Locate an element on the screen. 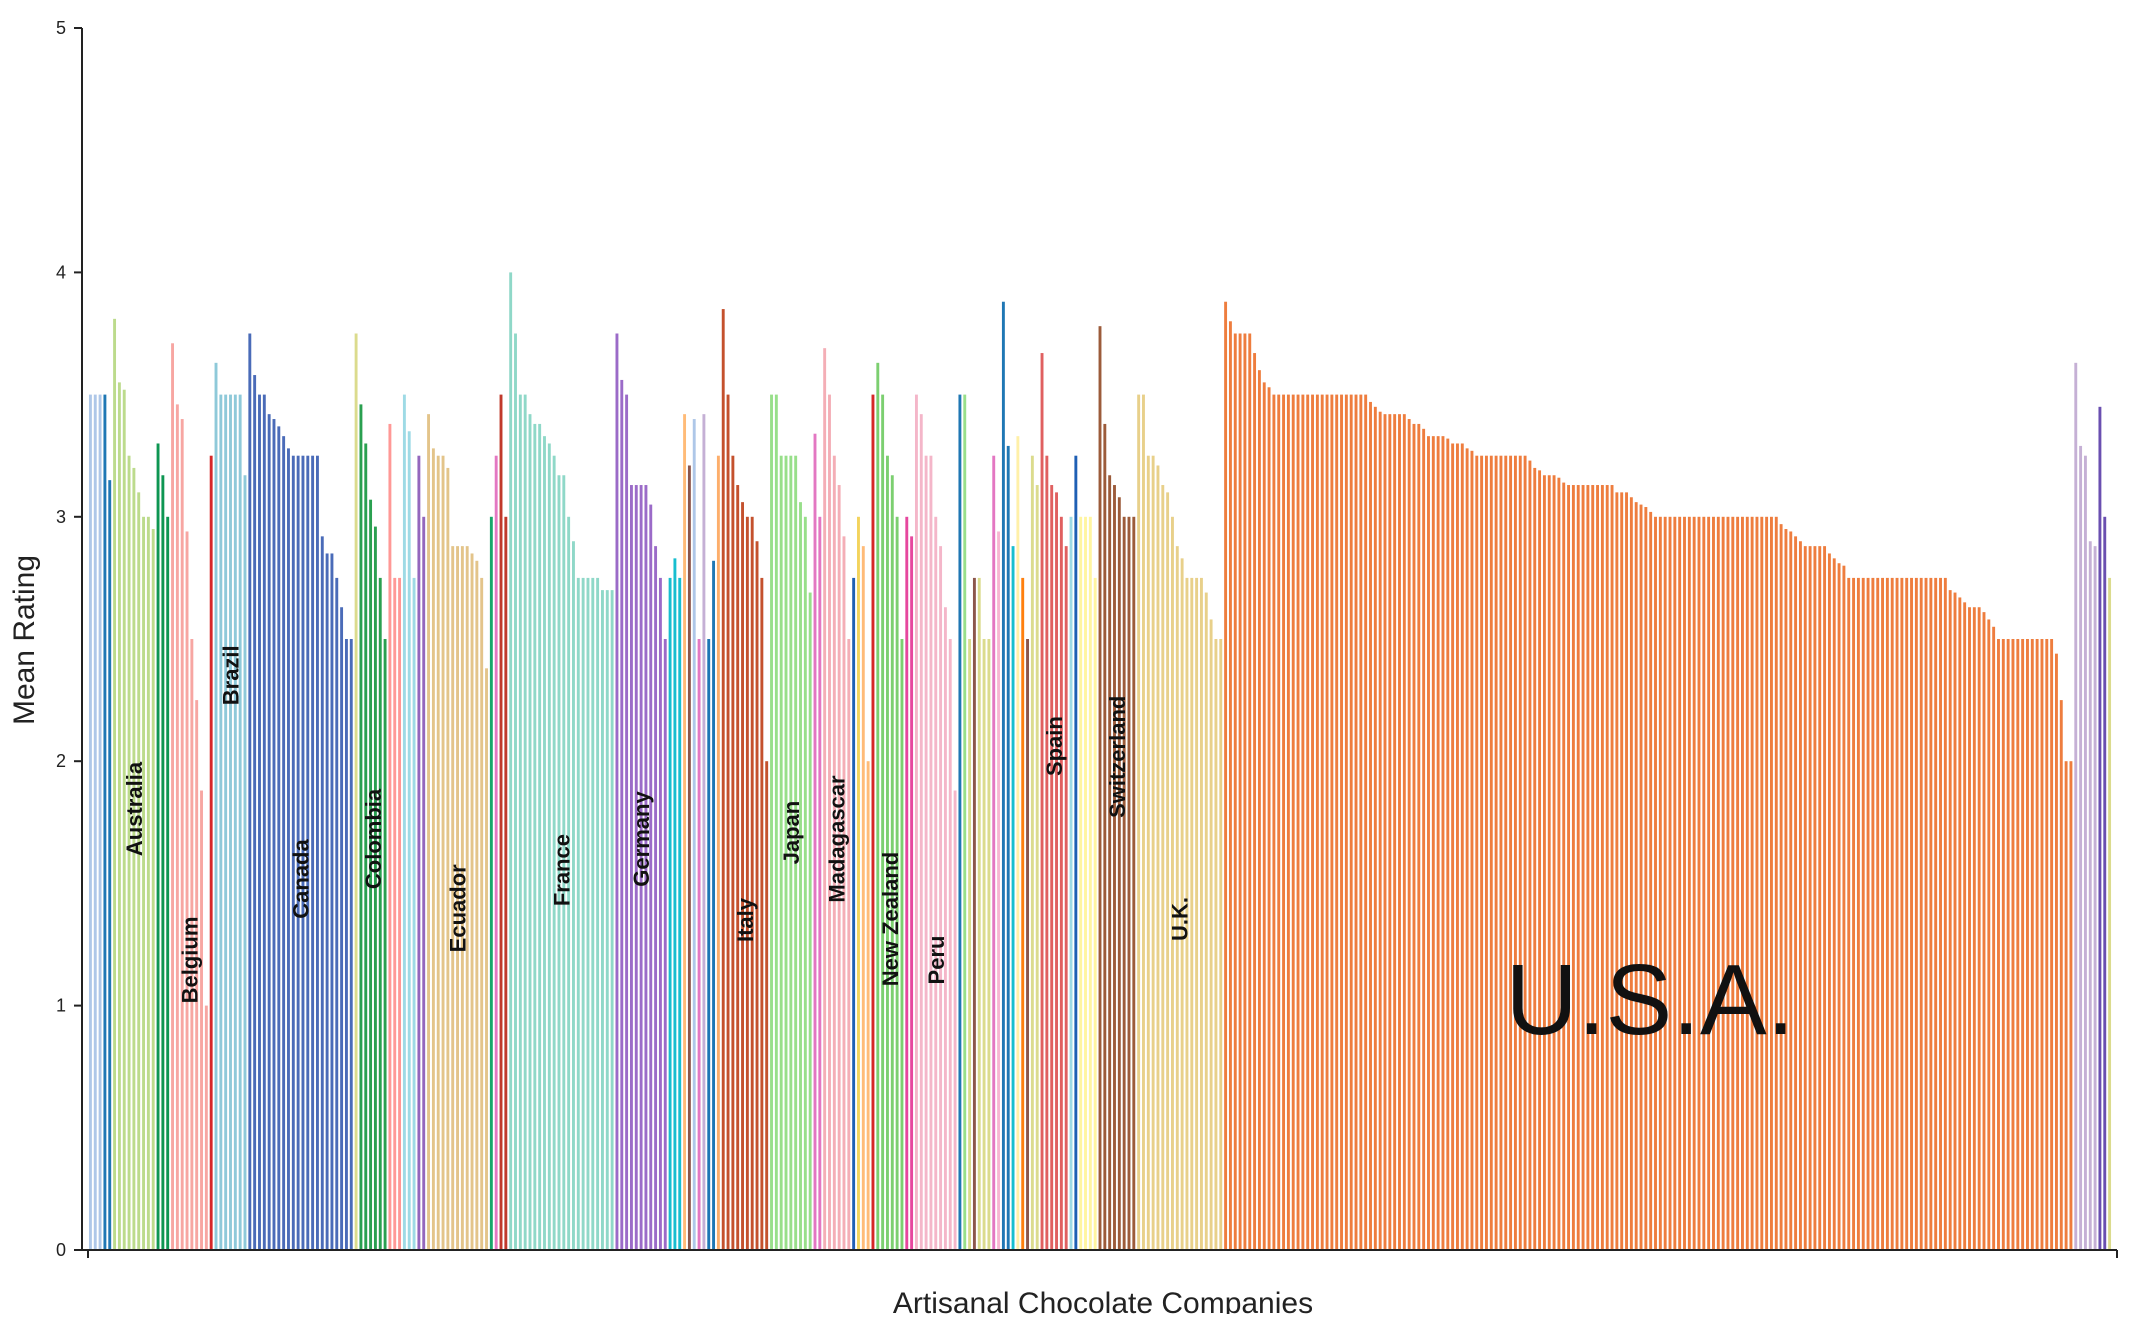 The width and height of the screenshot is (2130, 1319). y-tick-label: 0 is located at coordinates (61, 1250).